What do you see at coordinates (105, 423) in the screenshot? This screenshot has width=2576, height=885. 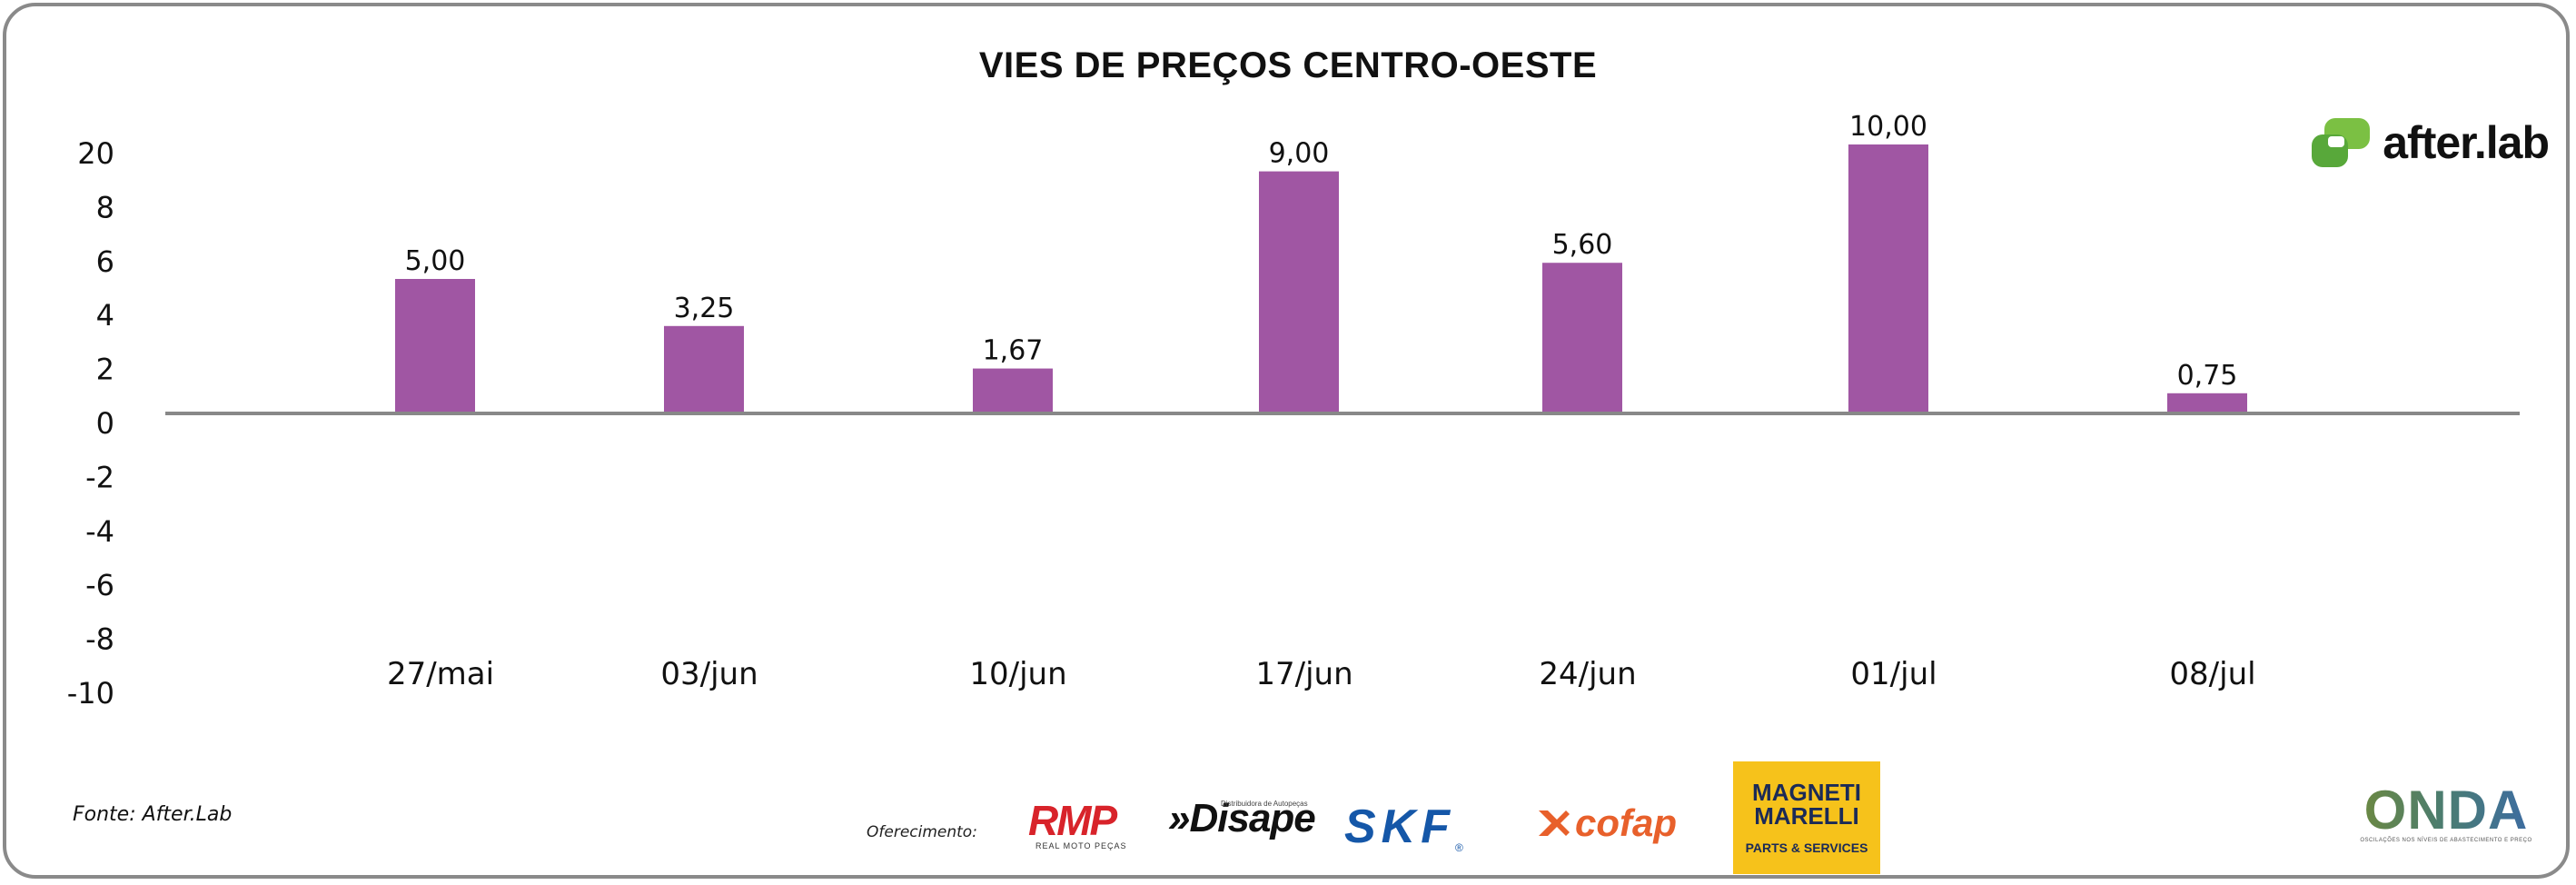 I see `y-tick-label: 0` at bounding box center [105, 423].